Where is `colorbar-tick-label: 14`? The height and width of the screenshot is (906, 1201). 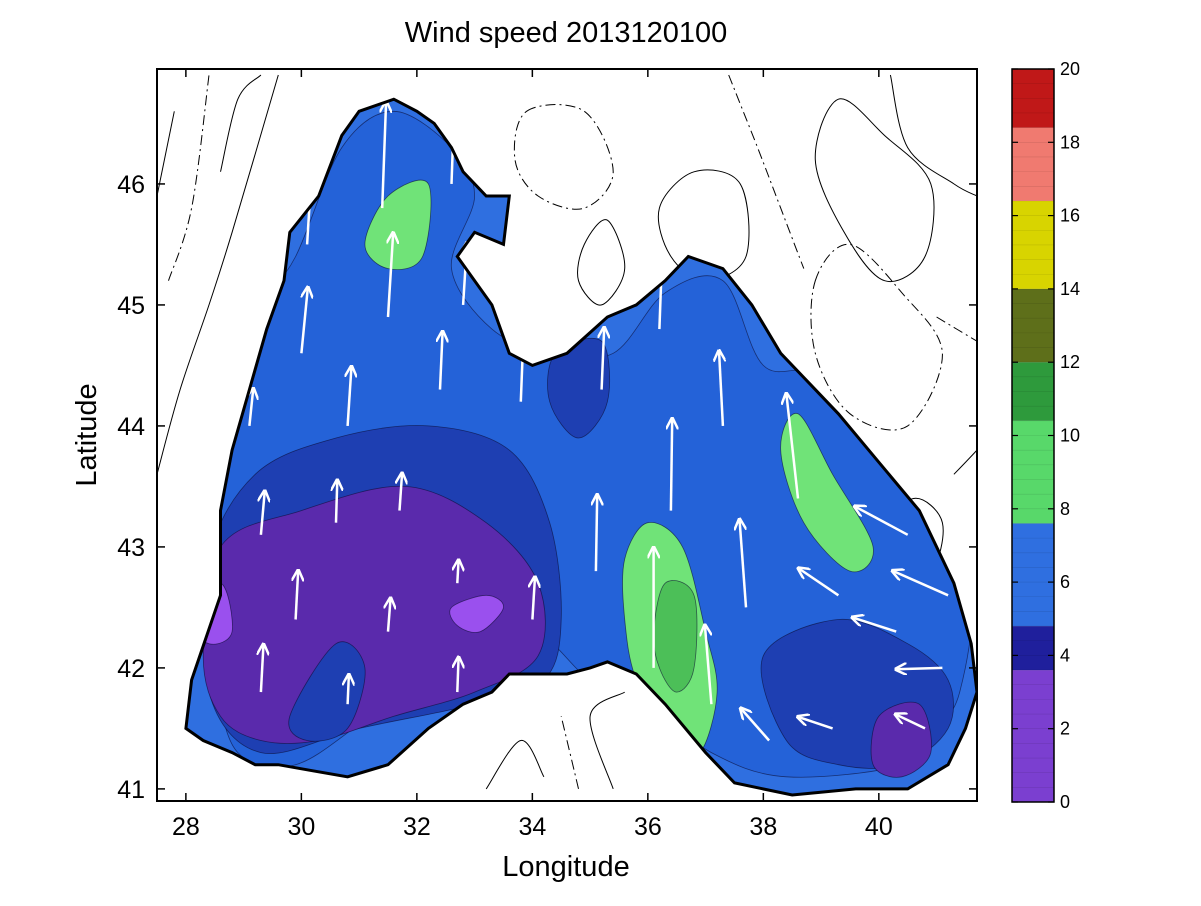 colorbar-tick-label: 14 is located at coordinates (1070, 289).